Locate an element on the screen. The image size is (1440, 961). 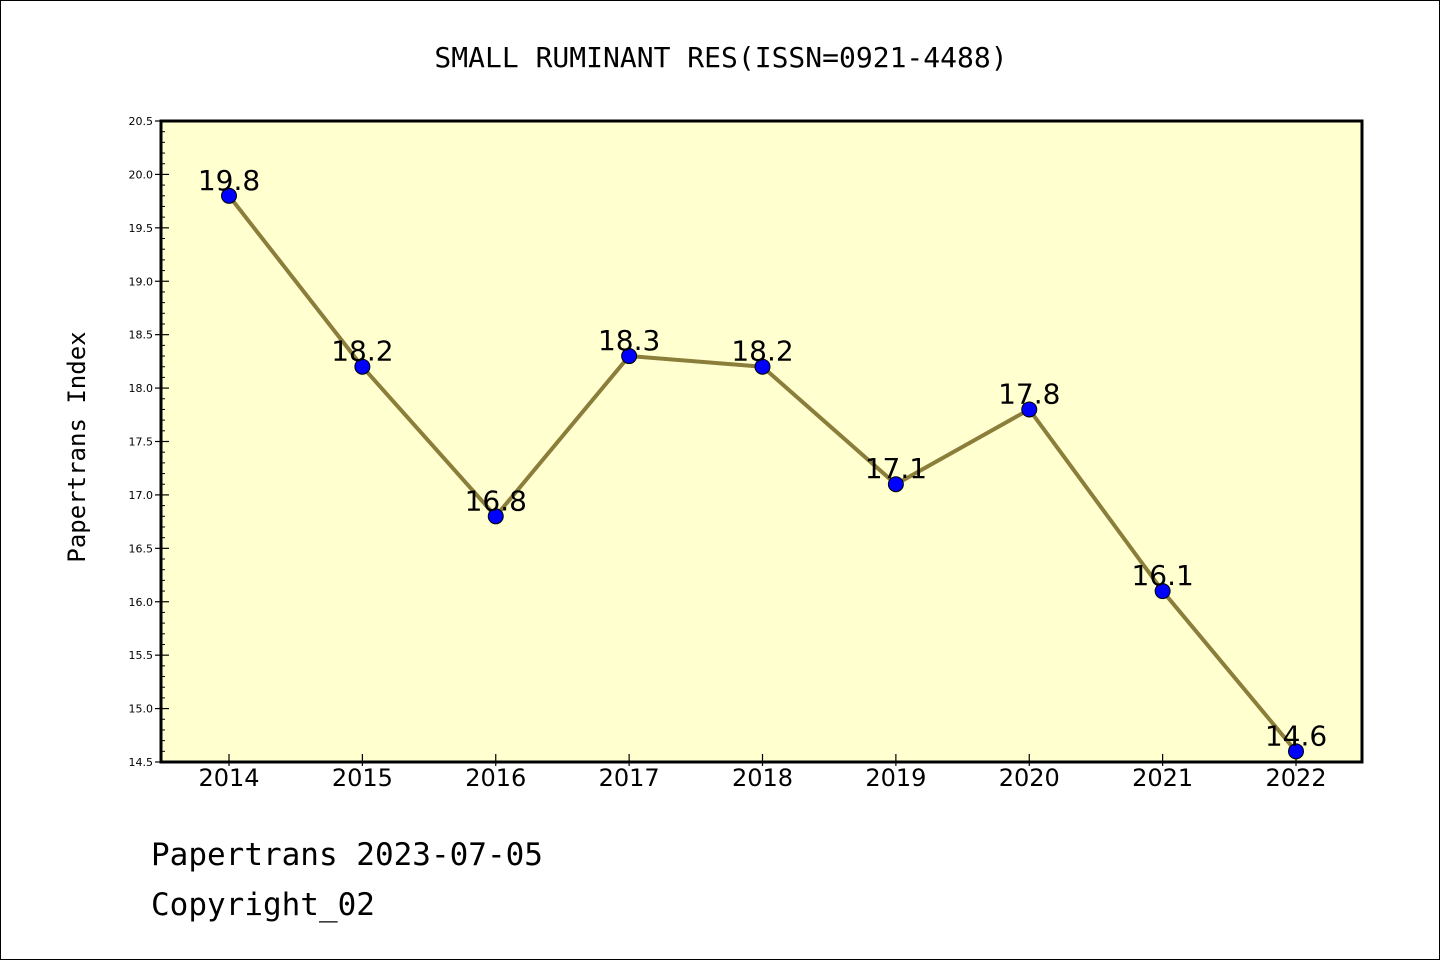
data-label: 14.6 is located at coordinates (1296, 735).